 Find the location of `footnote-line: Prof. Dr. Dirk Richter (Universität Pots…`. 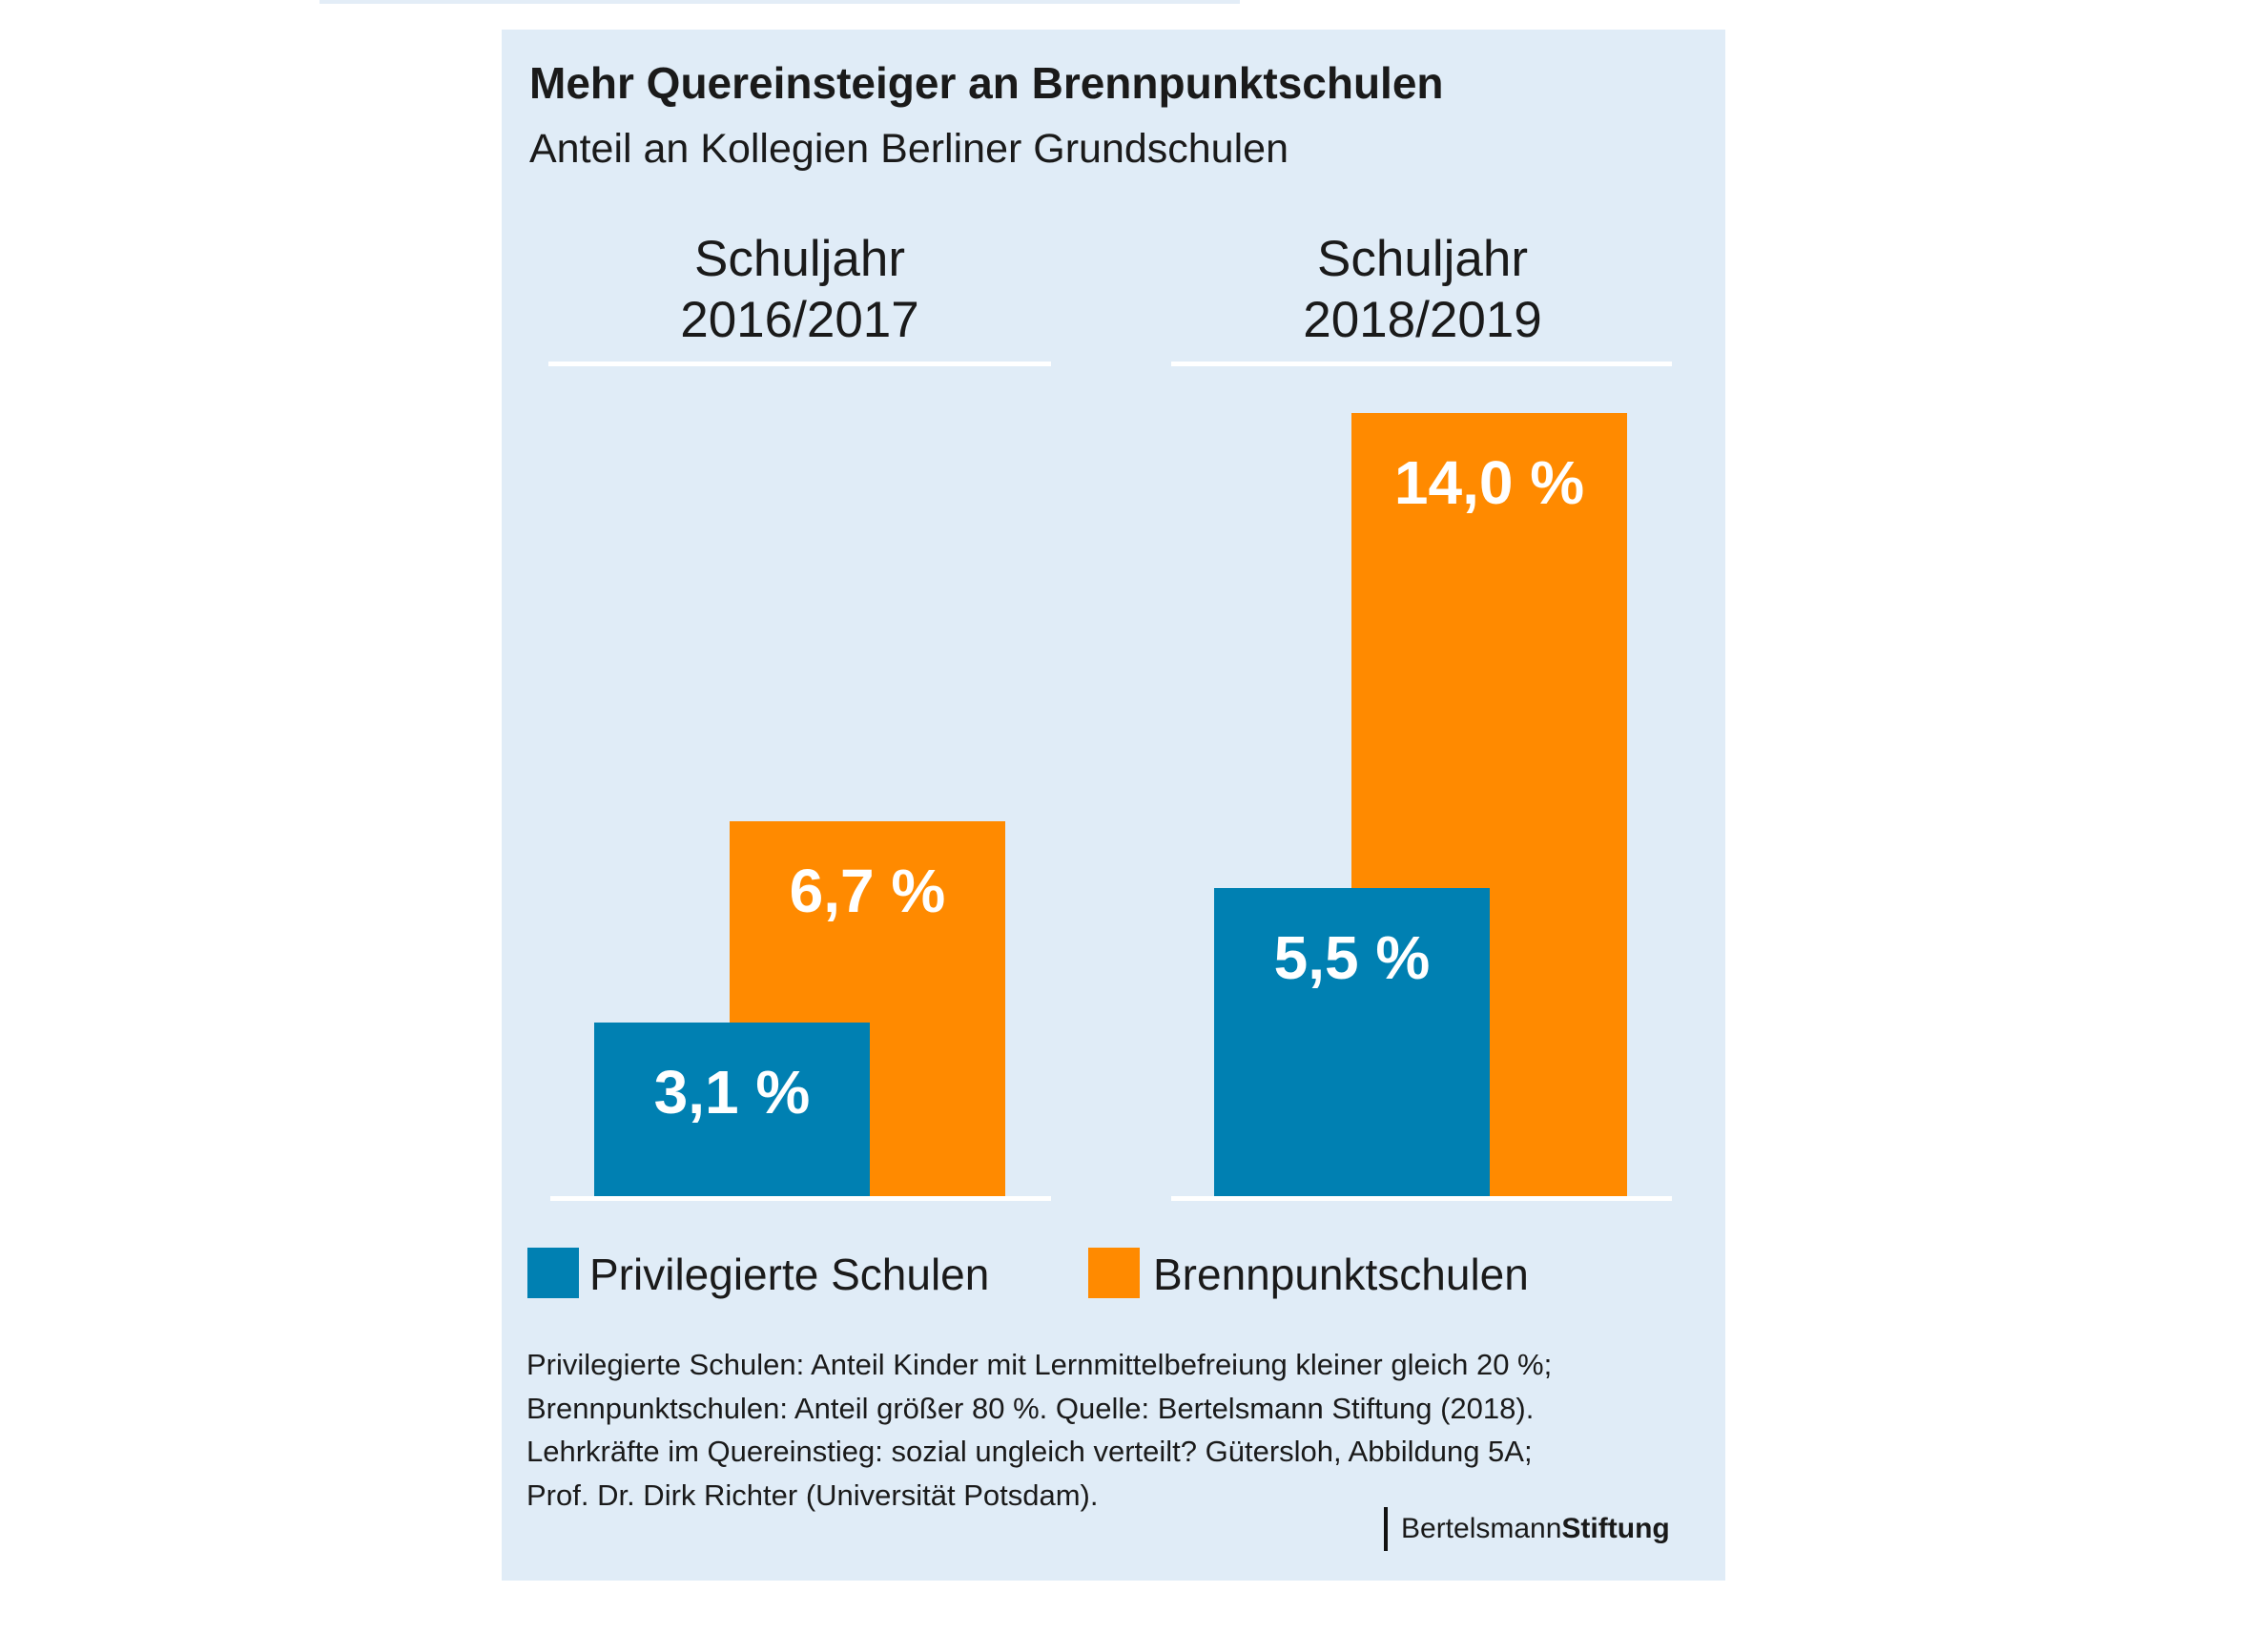

footnote-line: Prof. Dr. Dirk Richter (Universität Pots… is located at coordinates (812, 1495).